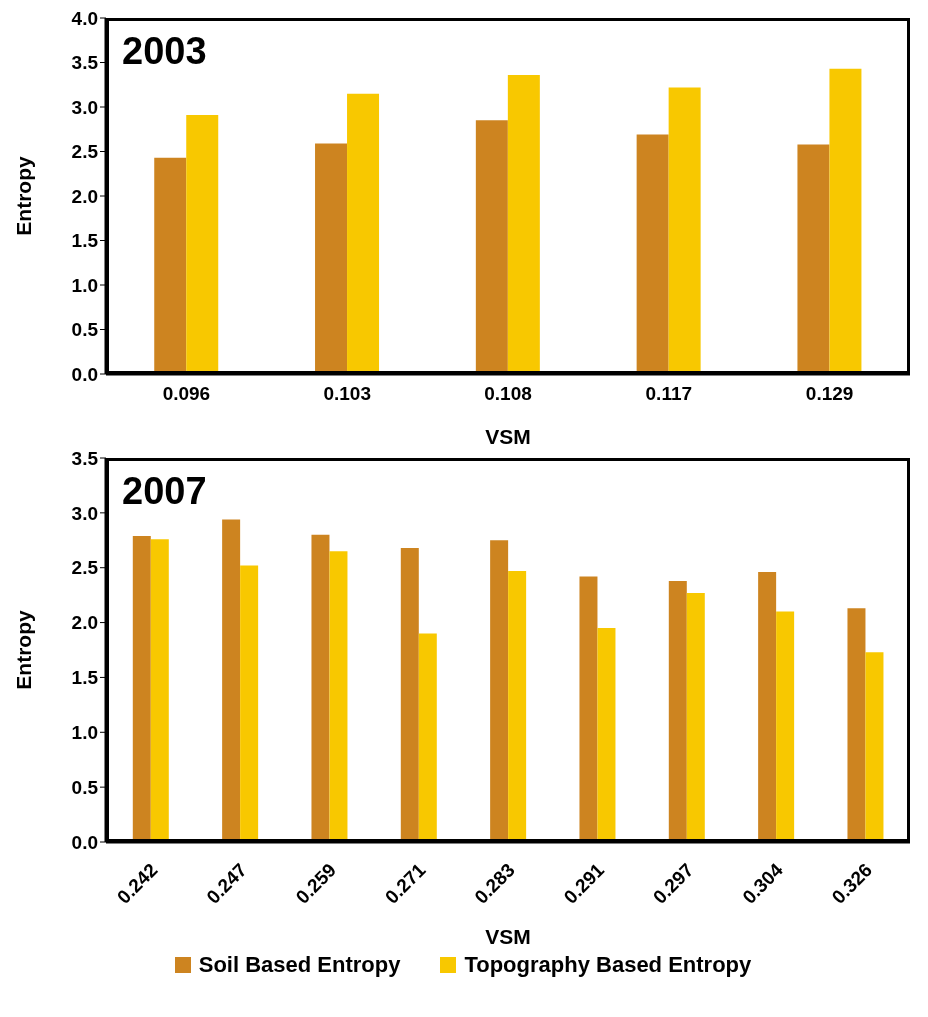  Describe the element at coordinates (186, 393) in the screenshot. I see `x-tick-label: 0.096` at that location.